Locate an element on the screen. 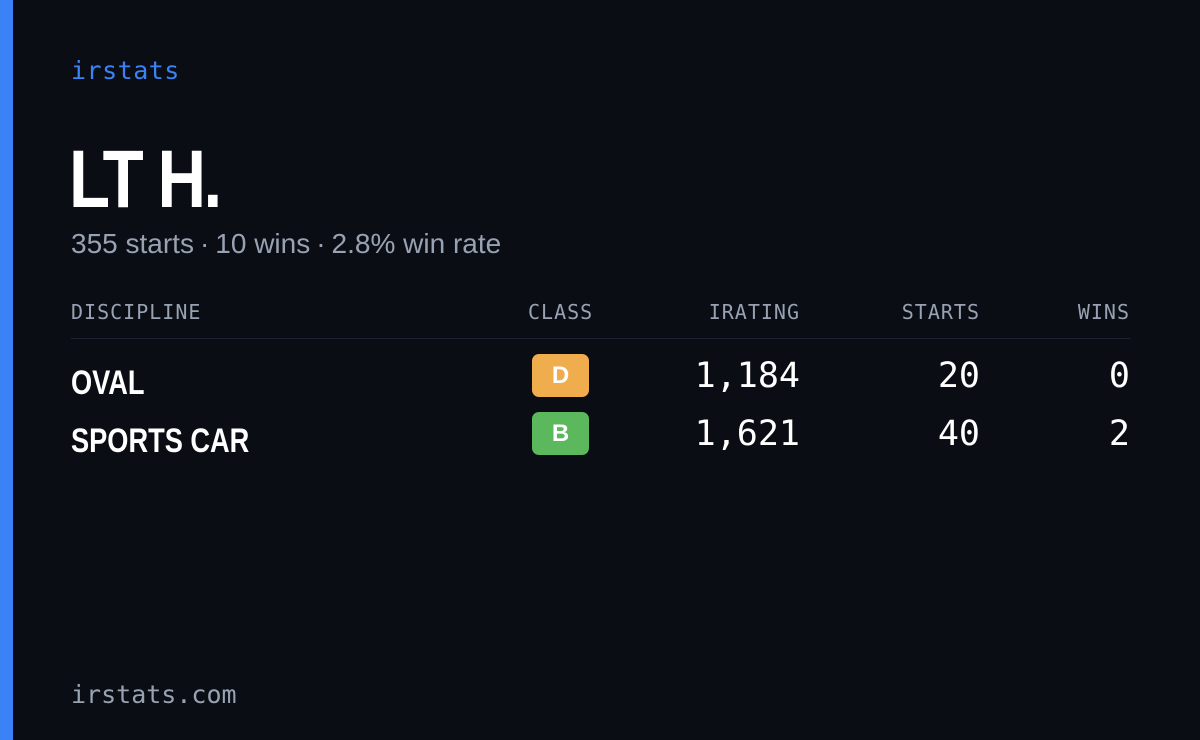  header-discipline: DISCIPLINE is located at coordinates (136, 312).